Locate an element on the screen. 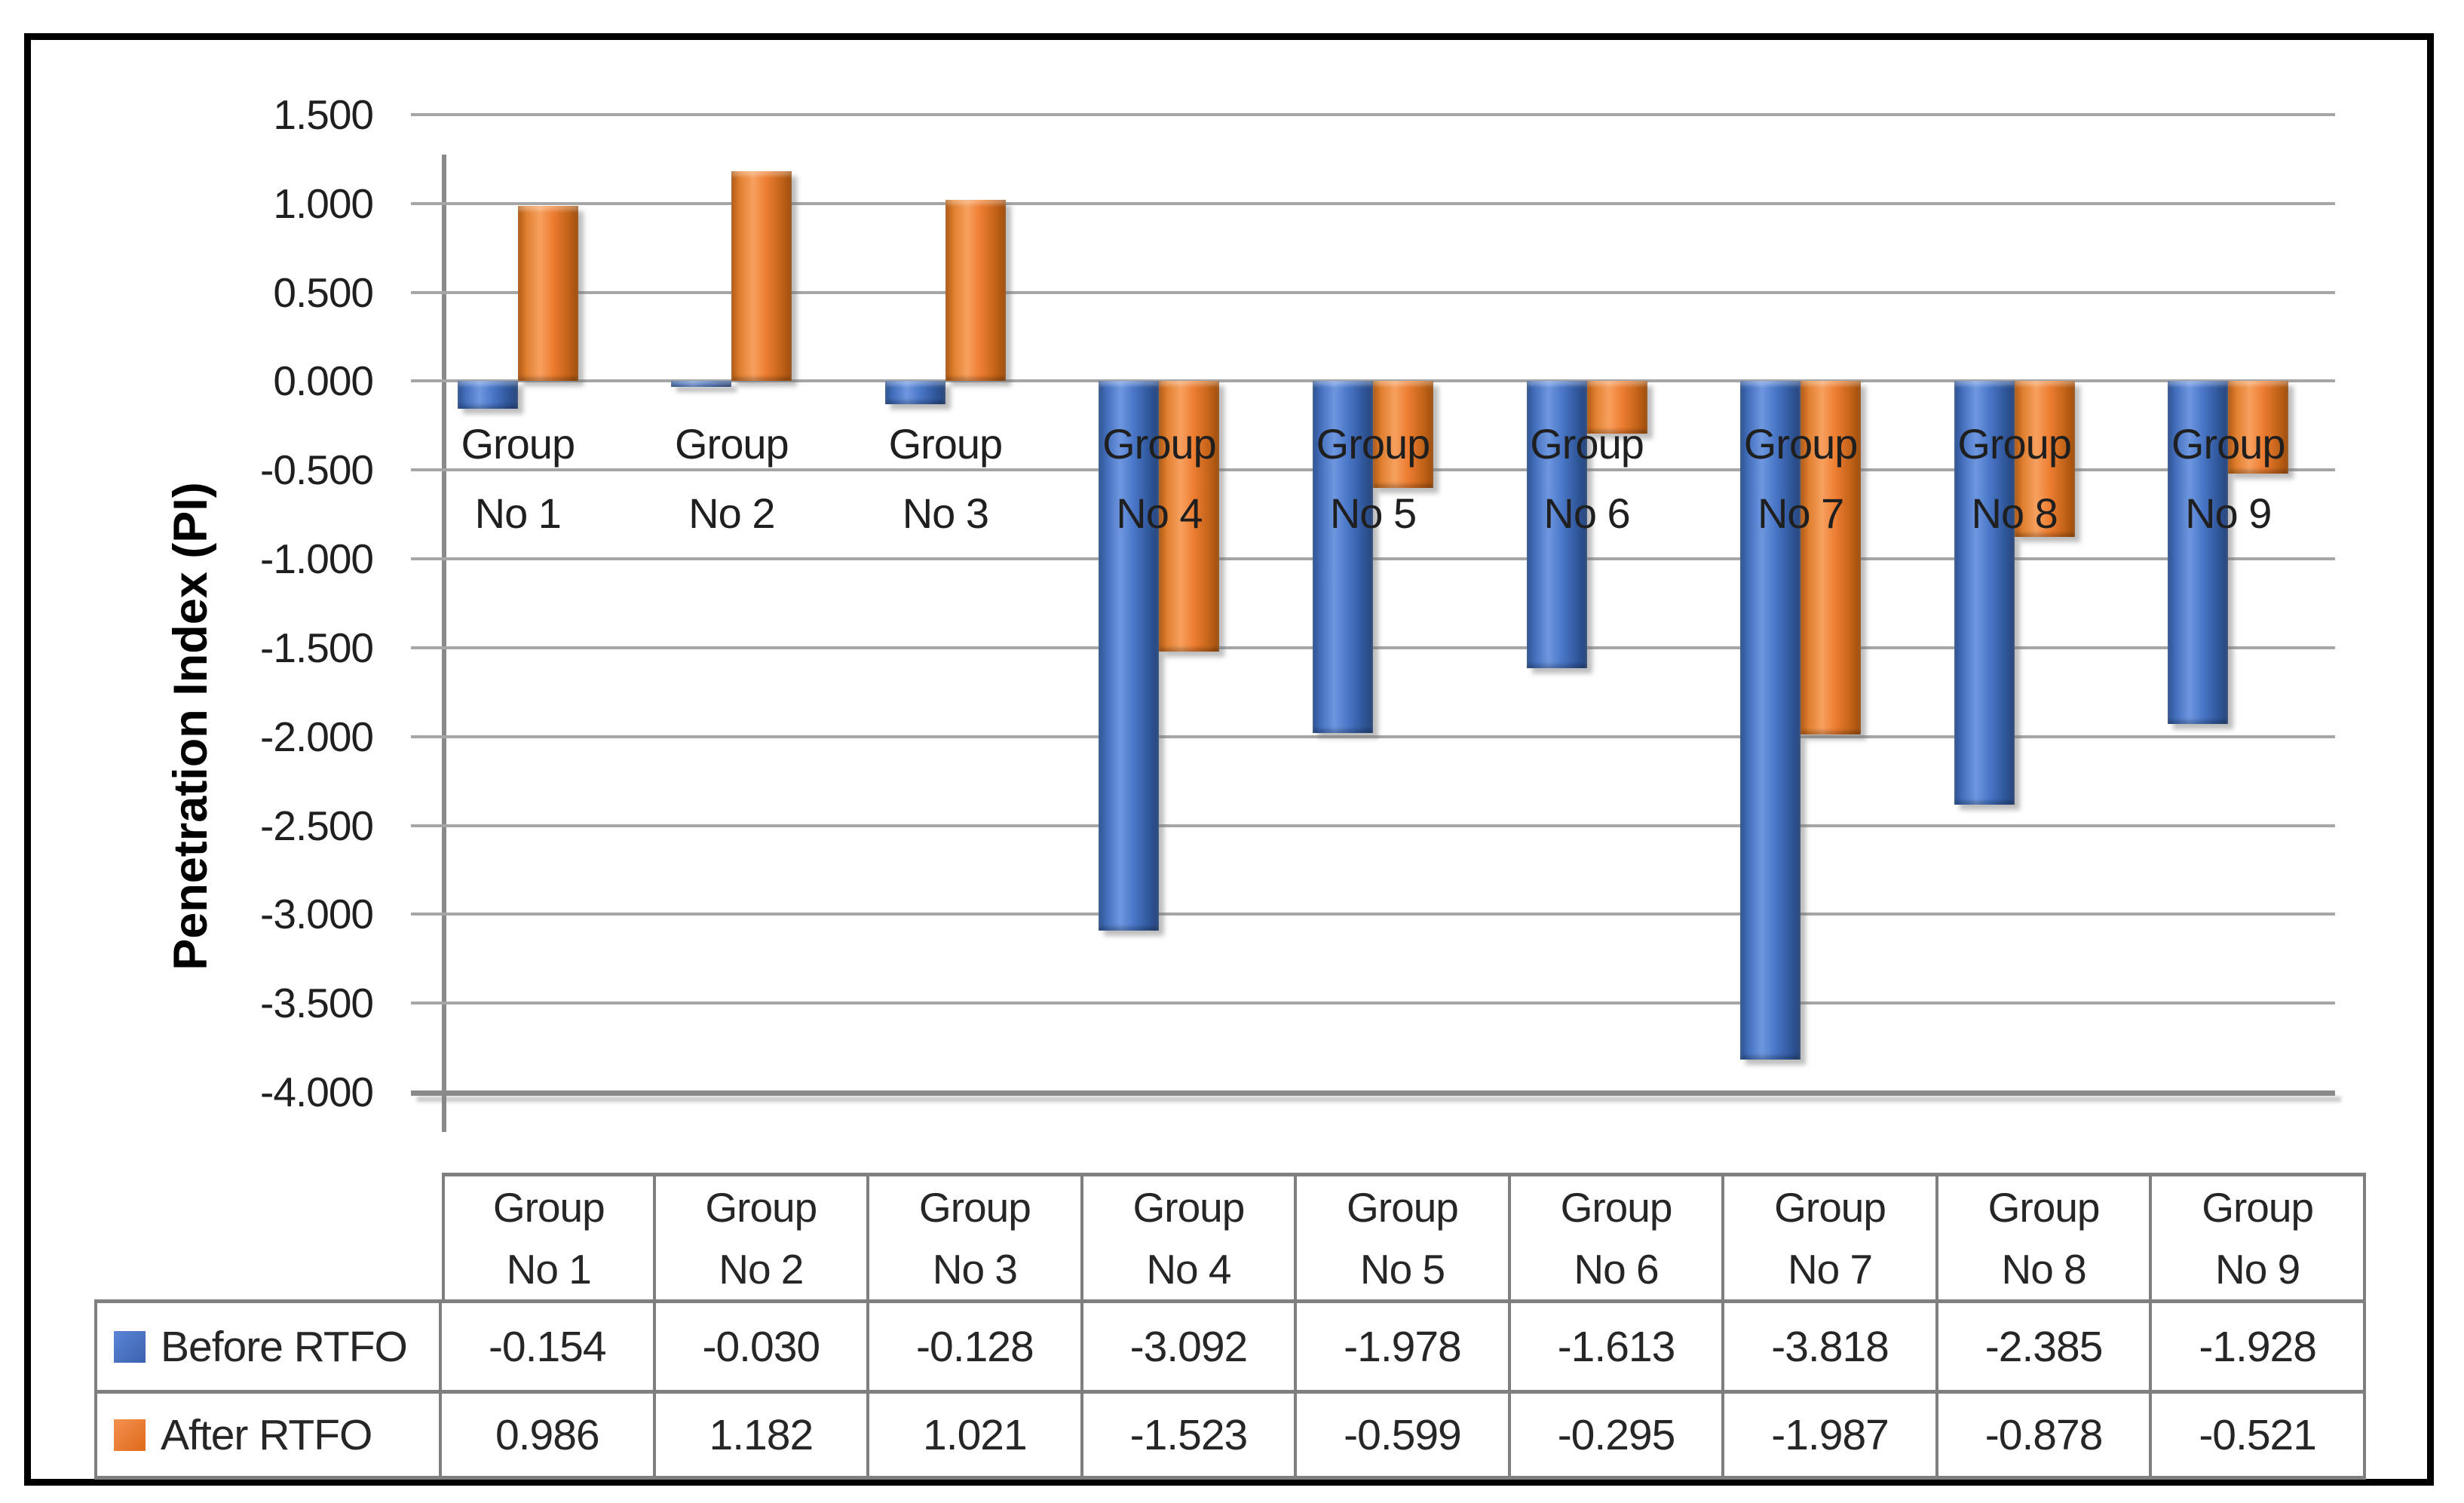 This screenshot has width=2464, height=1503. table-value-cell: -1.928 is located at coordinates (2259, 1344).